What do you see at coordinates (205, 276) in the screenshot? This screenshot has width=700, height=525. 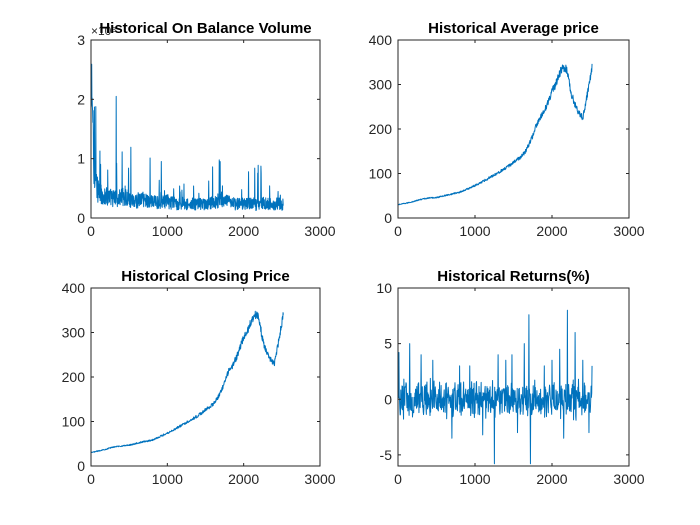 I see `chart-title: Historical Closing Price` at bounding box center [205, 276].